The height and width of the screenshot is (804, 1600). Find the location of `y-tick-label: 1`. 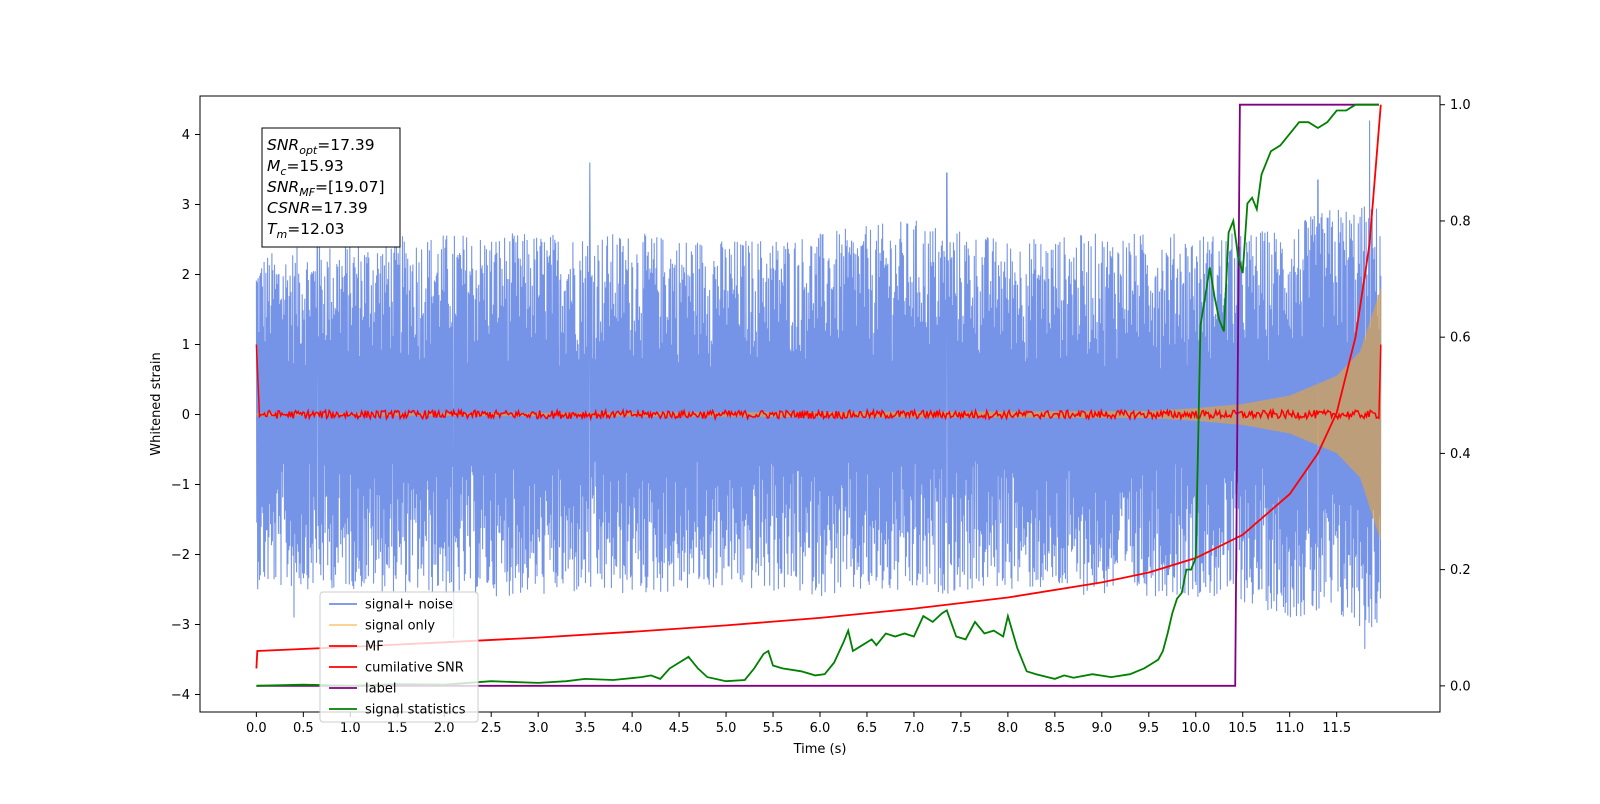

y-tick-label: 1 is located at coordinates (186, 345).